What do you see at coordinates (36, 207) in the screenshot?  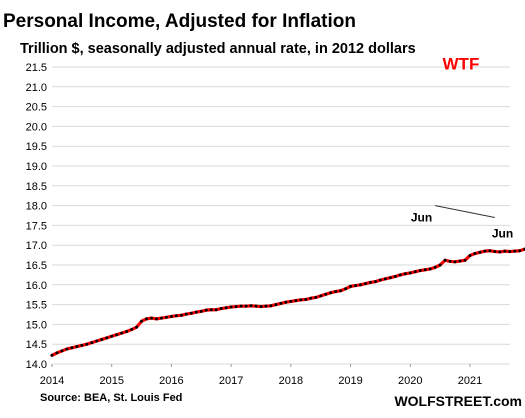 I see `y-tick-label: 18.0` at bounding box center [36, 207].